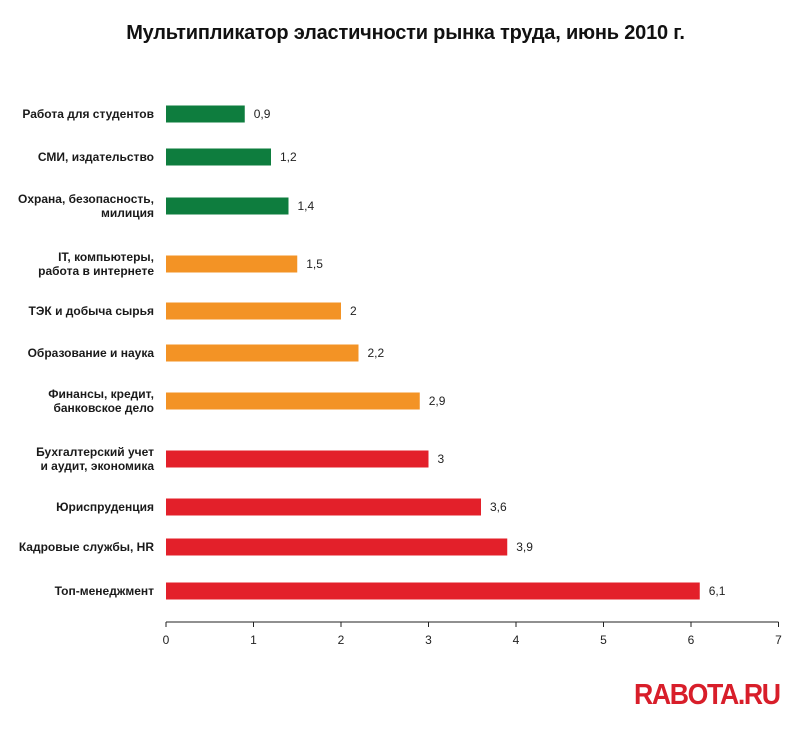 The width and height of the screenshot is (811, 743). What do you see at coordinates (96, 271) in the screenshot?
I see `category-label: работа в интернете` at bounding box center [96, 271].